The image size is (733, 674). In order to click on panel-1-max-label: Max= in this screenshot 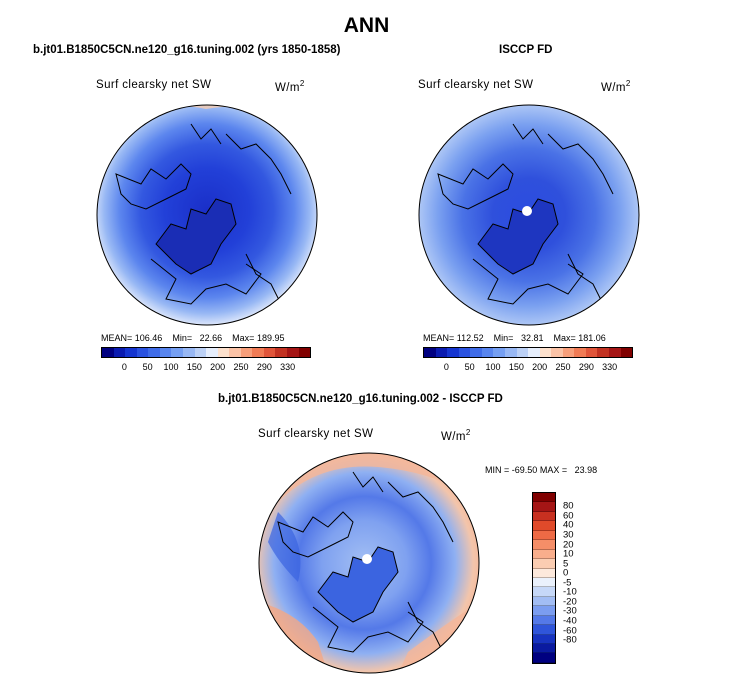, I will do `click(243, 338)`.